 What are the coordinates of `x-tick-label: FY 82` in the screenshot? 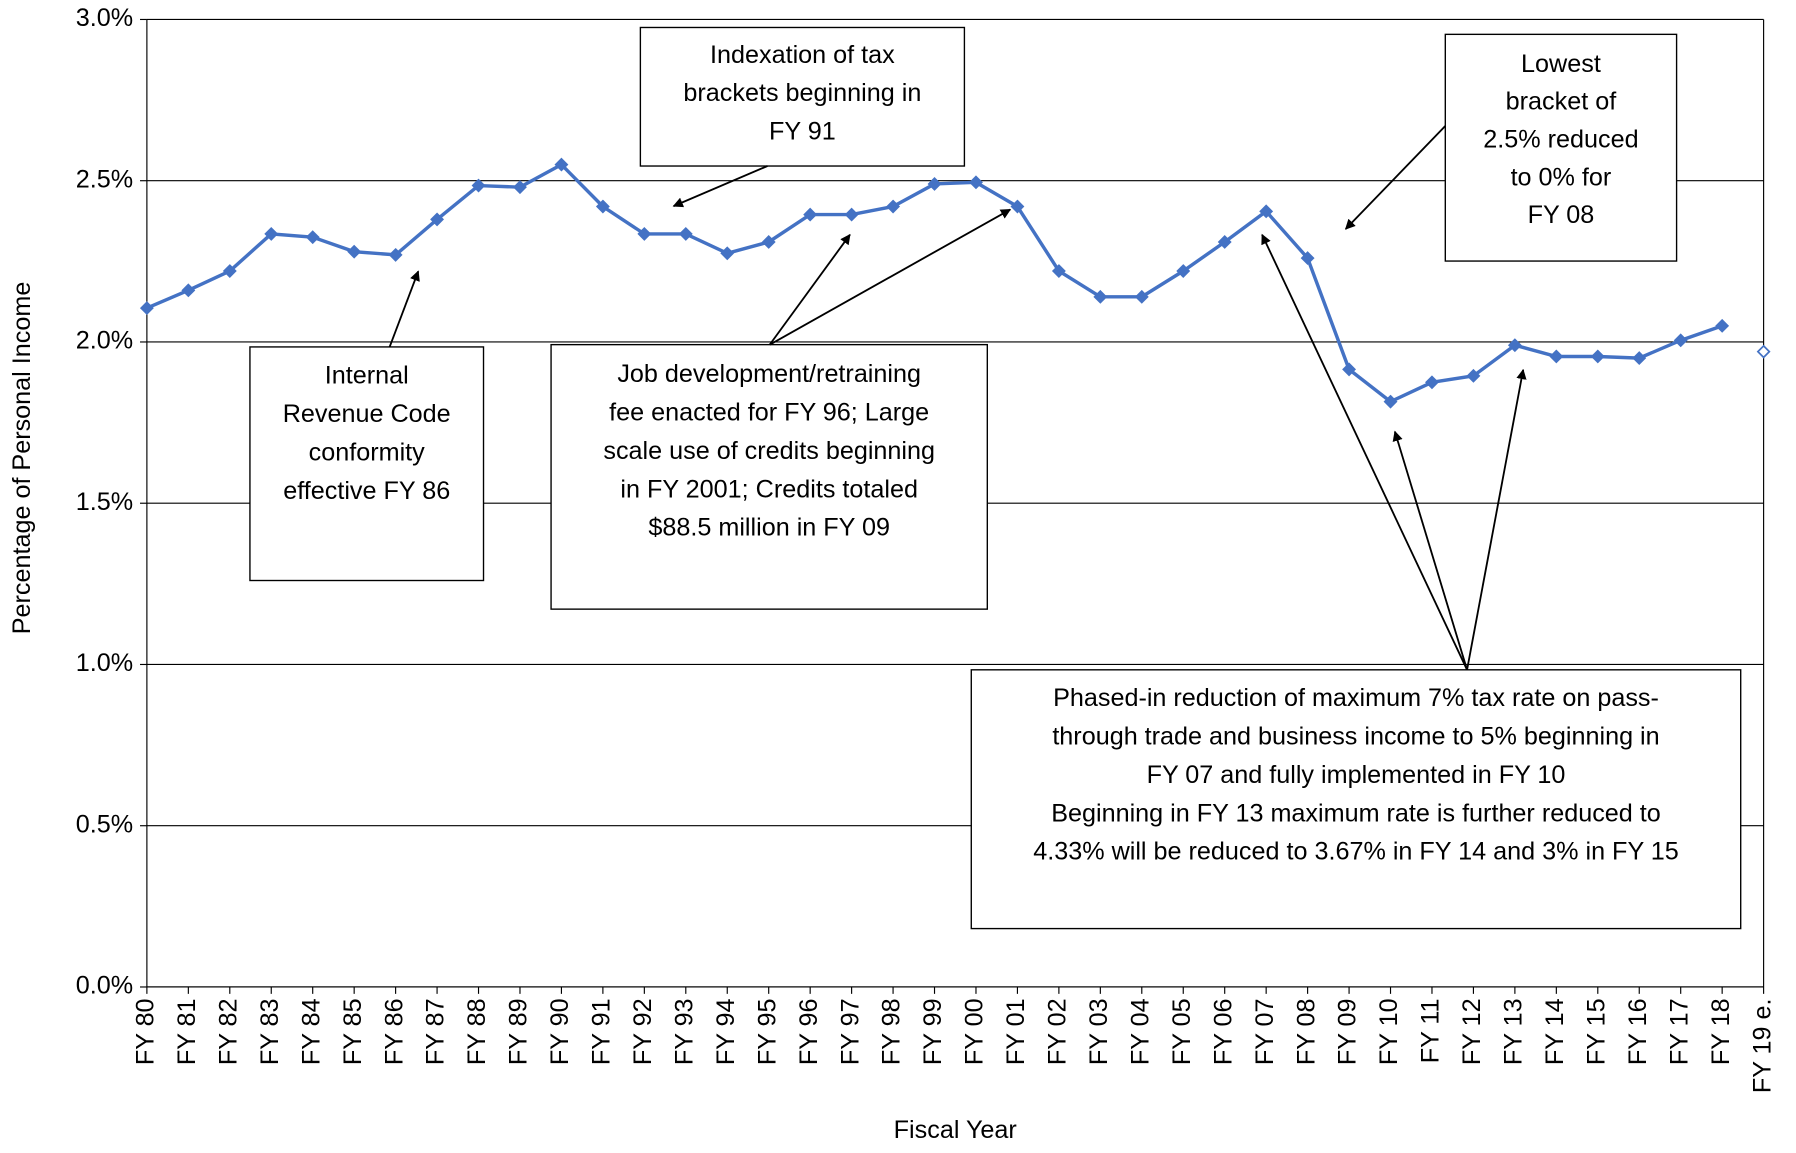 It's located at (228, 1031).